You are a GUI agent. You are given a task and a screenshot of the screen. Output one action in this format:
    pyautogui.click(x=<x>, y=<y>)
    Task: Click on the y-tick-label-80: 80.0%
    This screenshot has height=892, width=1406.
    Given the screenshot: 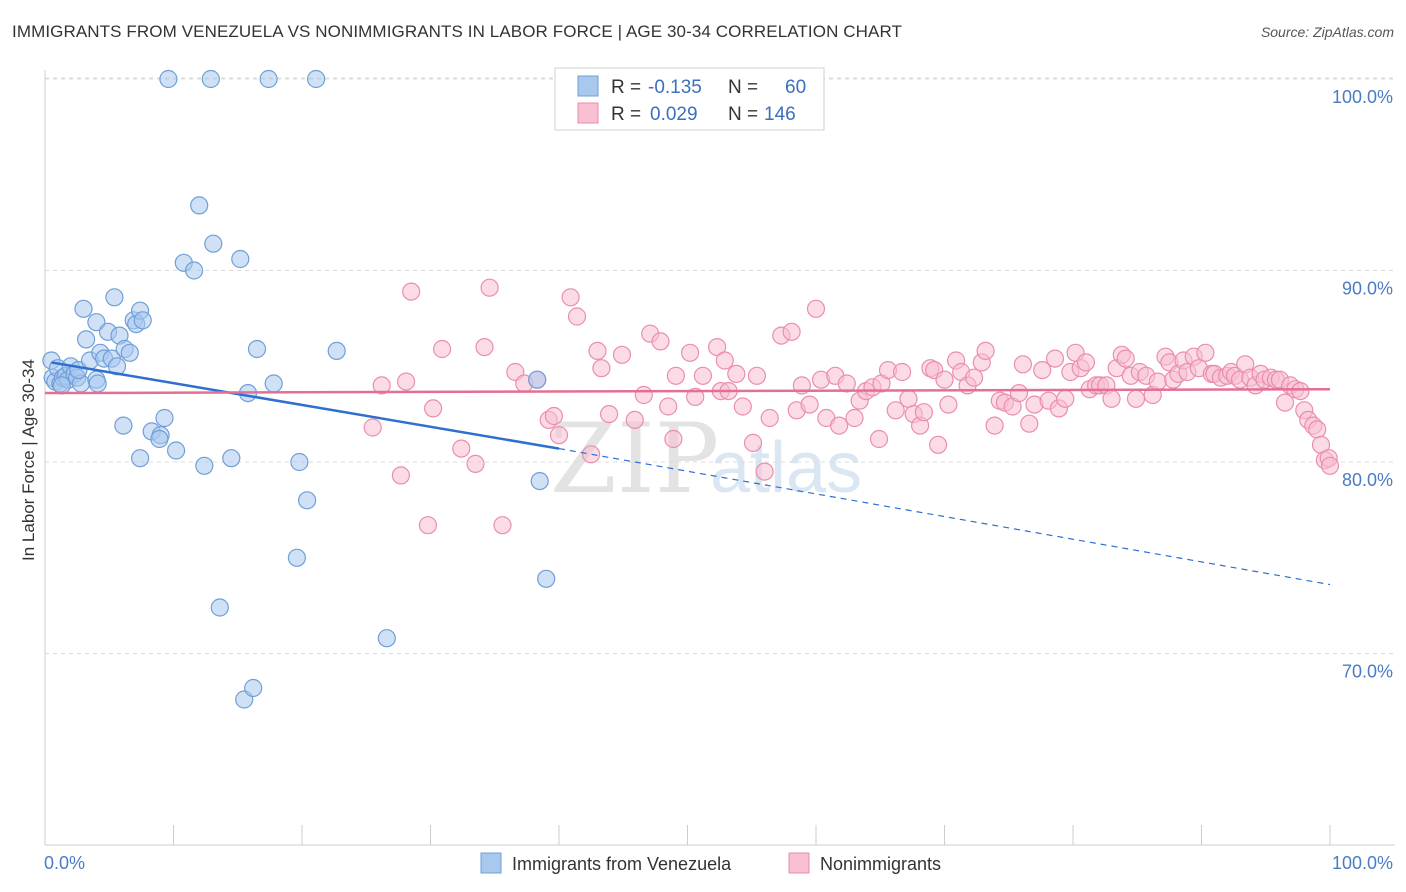 What is the action you would take?
    pyautogui.click(x=1367, y=480)
    